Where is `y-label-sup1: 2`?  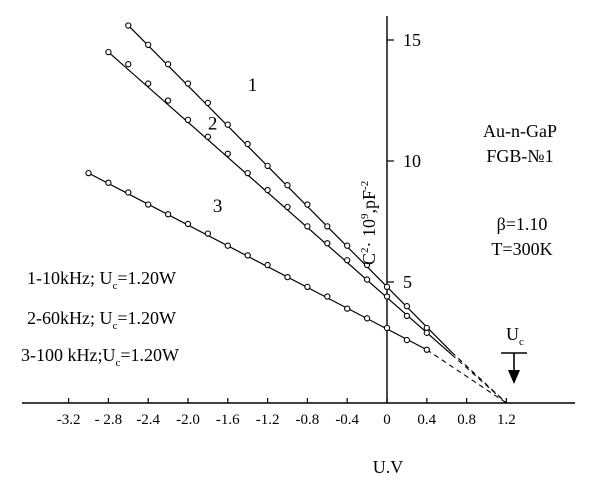 y-label-sup1: 2 is located at coordinates (365, 250).